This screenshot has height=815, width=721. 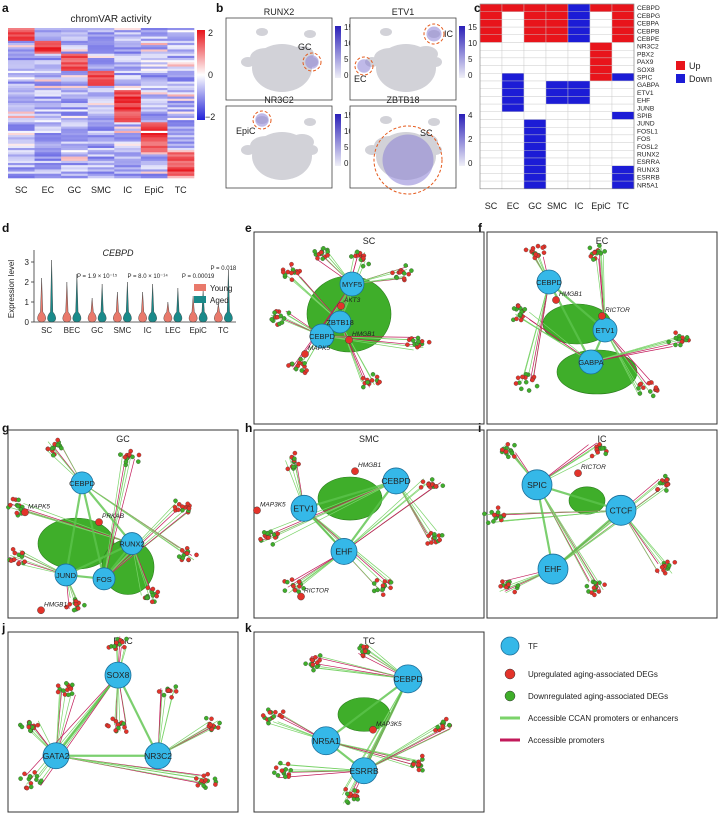 What do you see at coordinates (248, 628) in the screenshot?
I see `panel-label-k: k` at bounding box center [248, 628].